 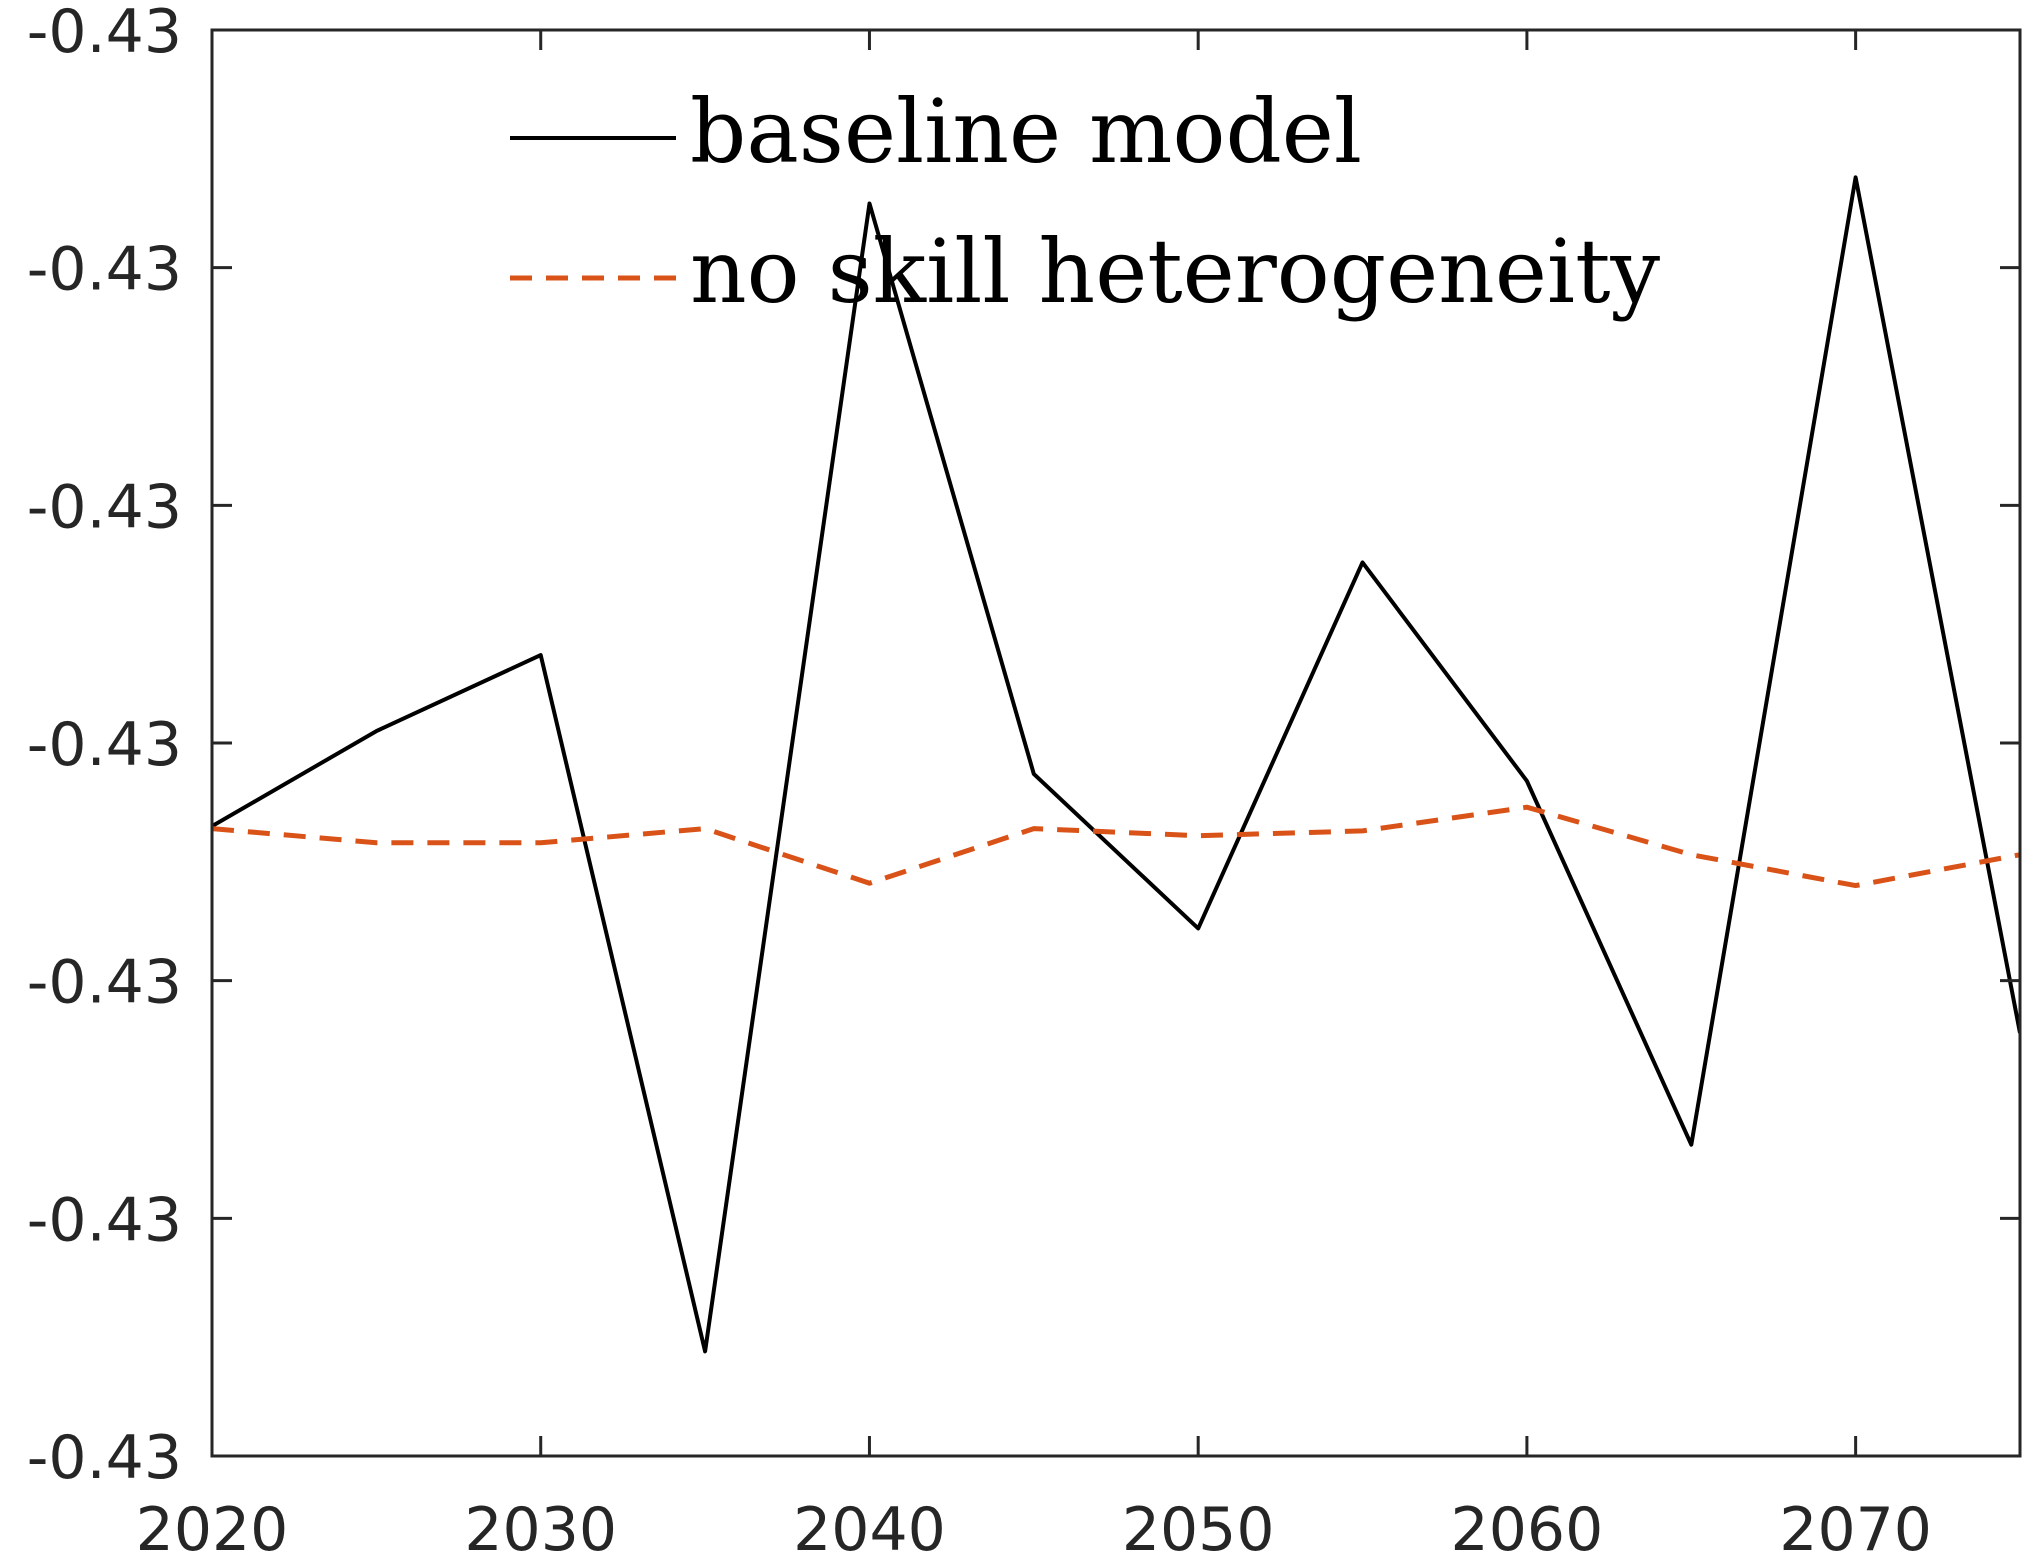 I want to click on x-tick-label: 2070, so click(x=1855, y=1524).